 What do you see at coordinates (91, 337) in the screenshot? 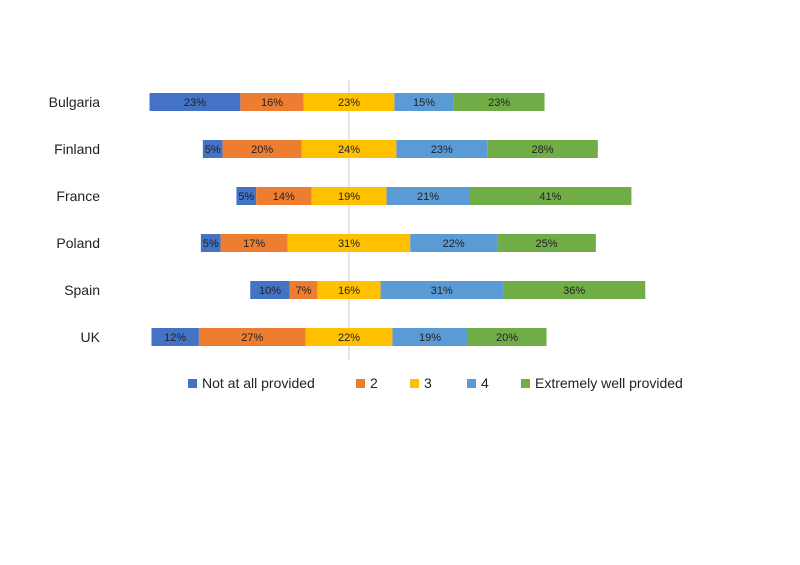
I see `category-label-uk: UK` at bounding box center [91, 337].